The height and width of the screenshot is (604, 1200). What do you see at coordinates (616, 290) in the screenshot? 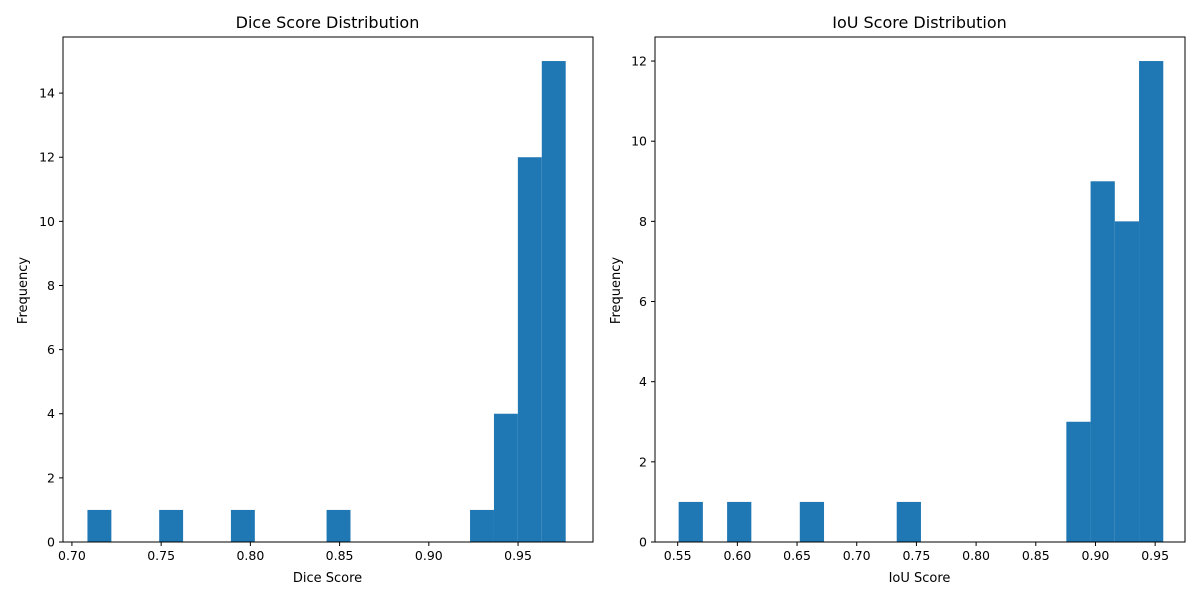
I see `iou-y-axis-label: Frequency` at bounding box center [616, 290].